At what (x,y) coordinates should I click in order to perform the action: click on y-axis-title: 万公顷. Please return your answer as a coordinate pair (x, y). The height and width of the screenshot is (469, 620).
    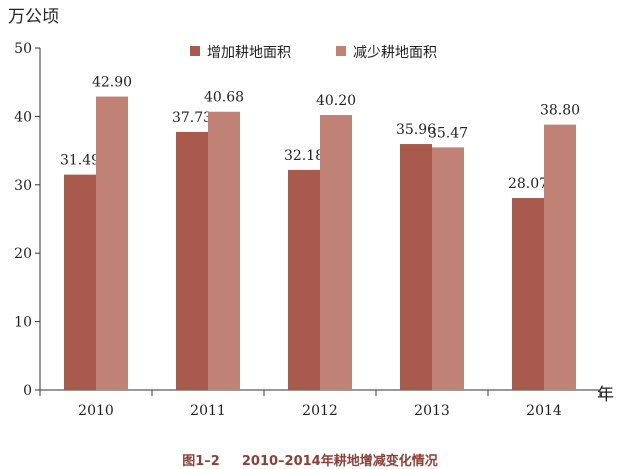
    Looking at the image, I should click on (33, 17).